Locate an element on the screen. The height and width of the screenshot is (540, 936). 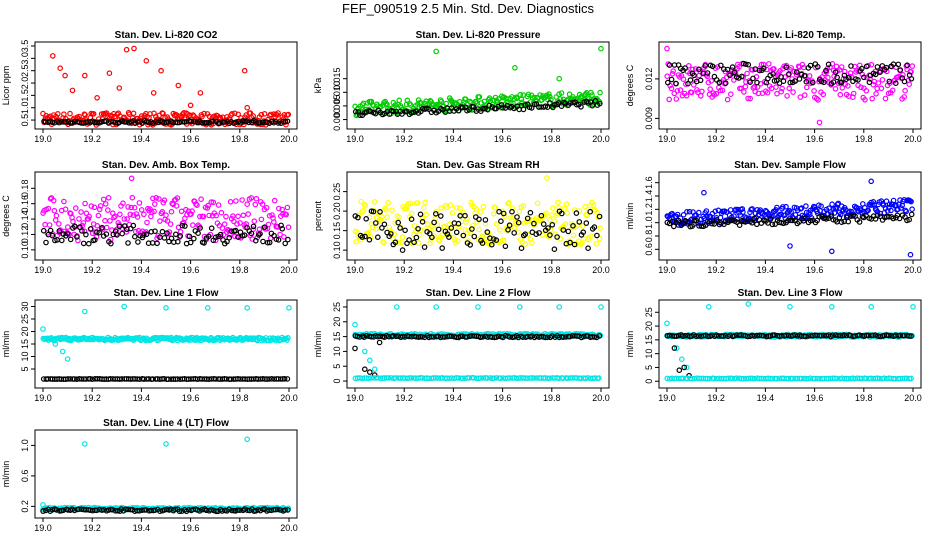
x-tick-label: 19.8 is located at coordinates (864, 139).